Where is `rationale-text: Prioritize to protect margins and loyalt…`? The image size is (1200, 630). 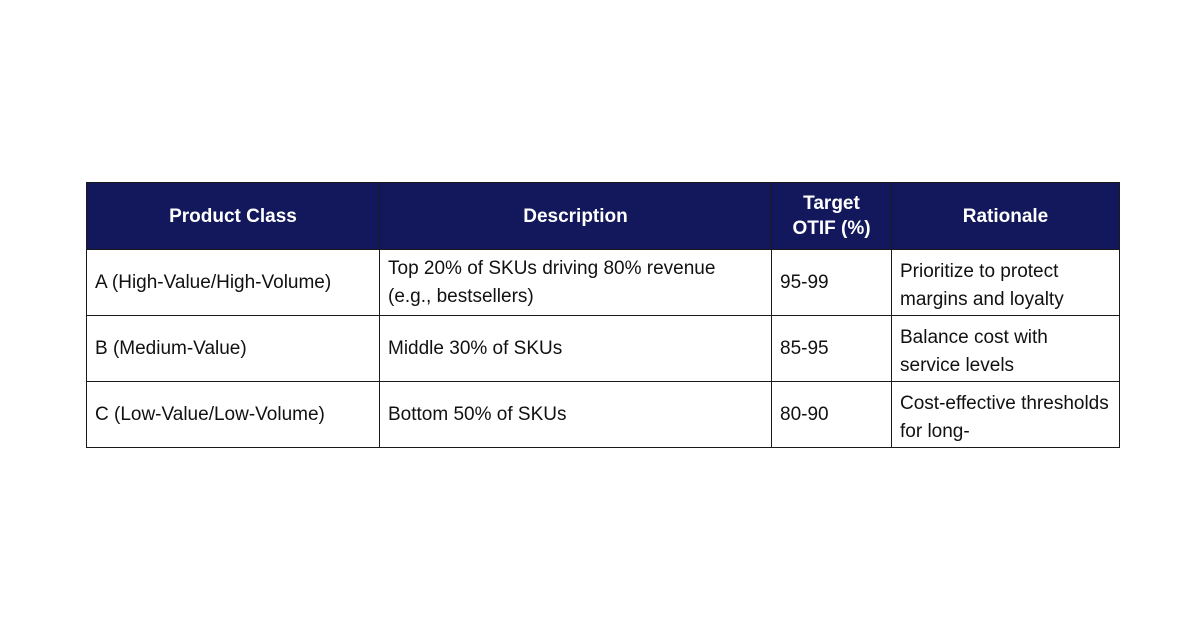
rationale-text: Prioritize to protect margins and loyalt… is located at coordinates (982, 285).